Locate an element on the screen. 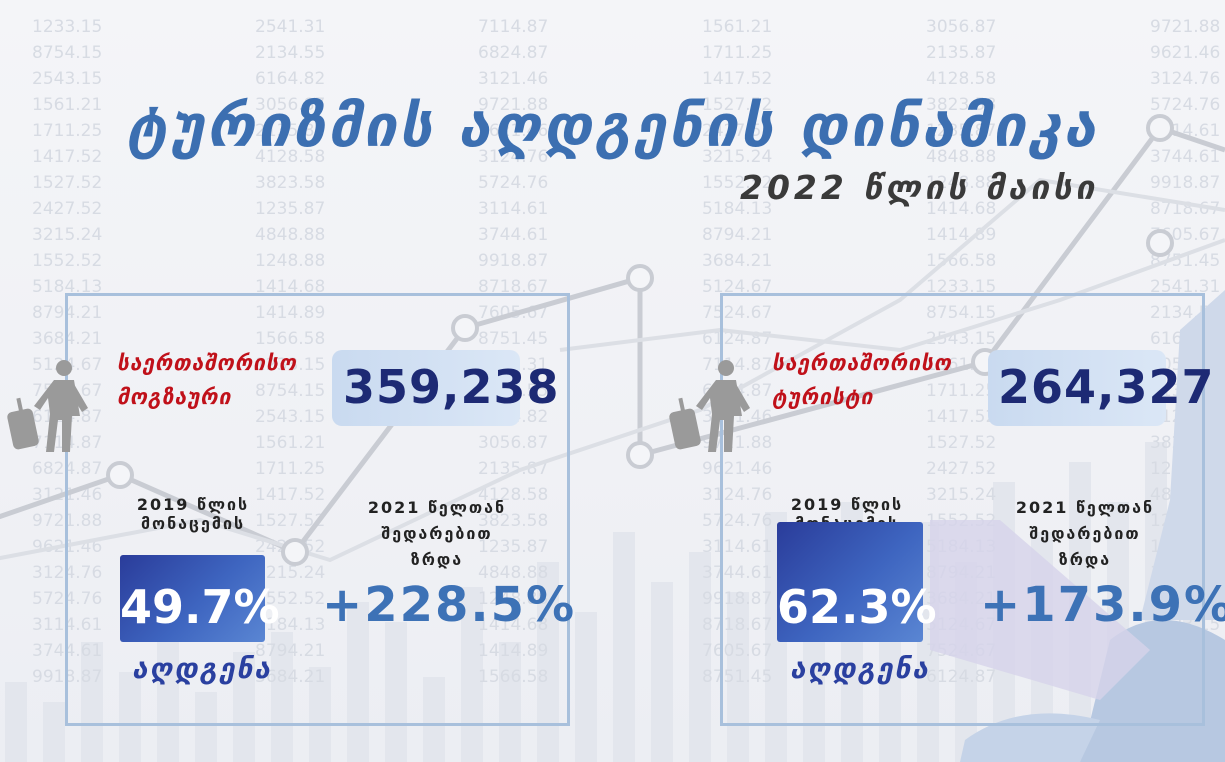 The width and height of the screenshot is (1225, 762). left-heading-line2: მოგზაური is located at coordinates (174, 397).